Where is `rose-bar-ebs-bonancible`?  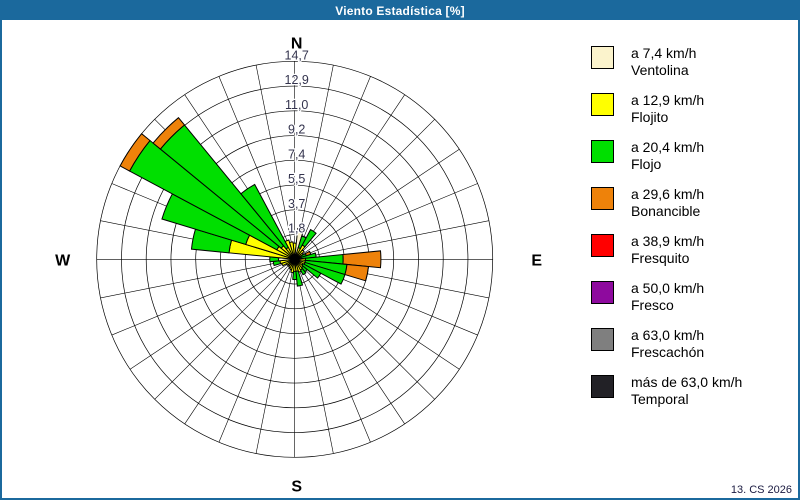
rose-bar-ebs-bonancible is located at coordinates (356, 272).